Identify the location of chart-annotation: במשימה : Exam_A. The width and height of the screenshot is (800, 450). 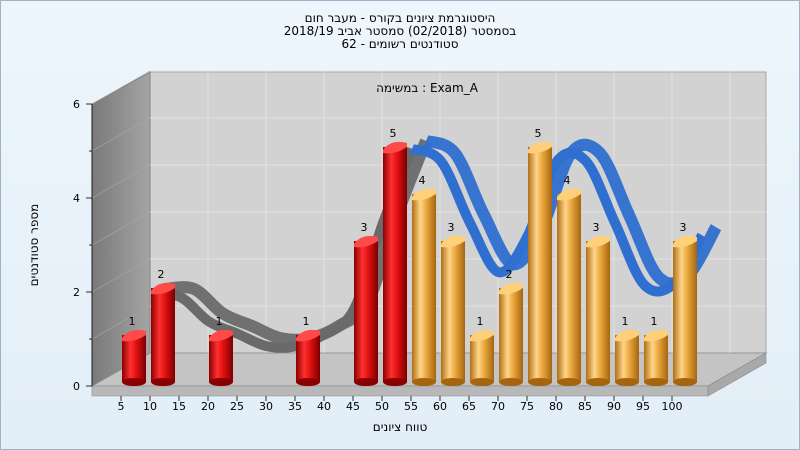
(427, 88).